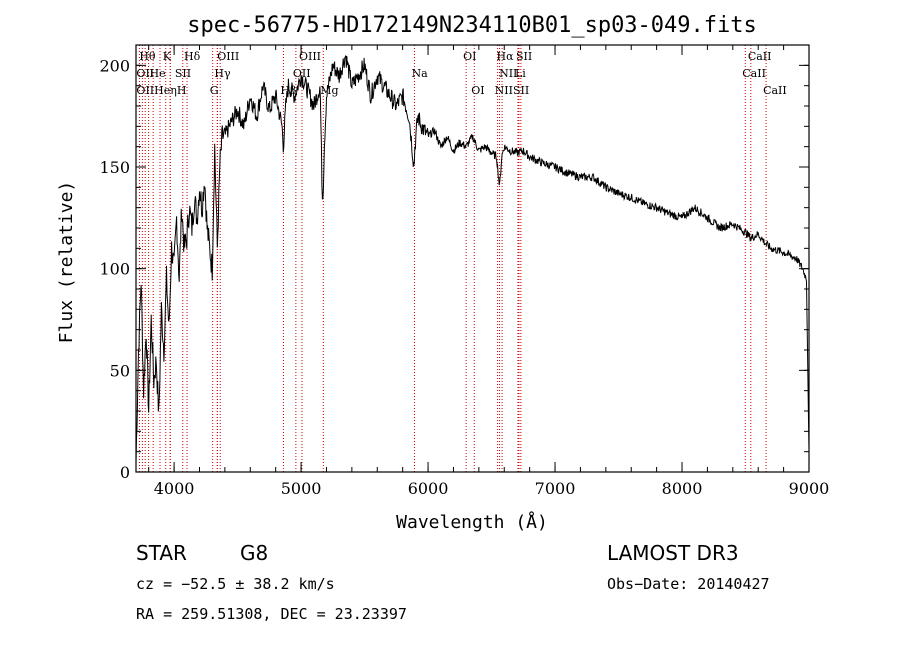 This screenshot has height=649, width=900. What do you see at coordinates (214, 90) in the screenshot?
I see `line-label: G` at bounding box center [214, 90].